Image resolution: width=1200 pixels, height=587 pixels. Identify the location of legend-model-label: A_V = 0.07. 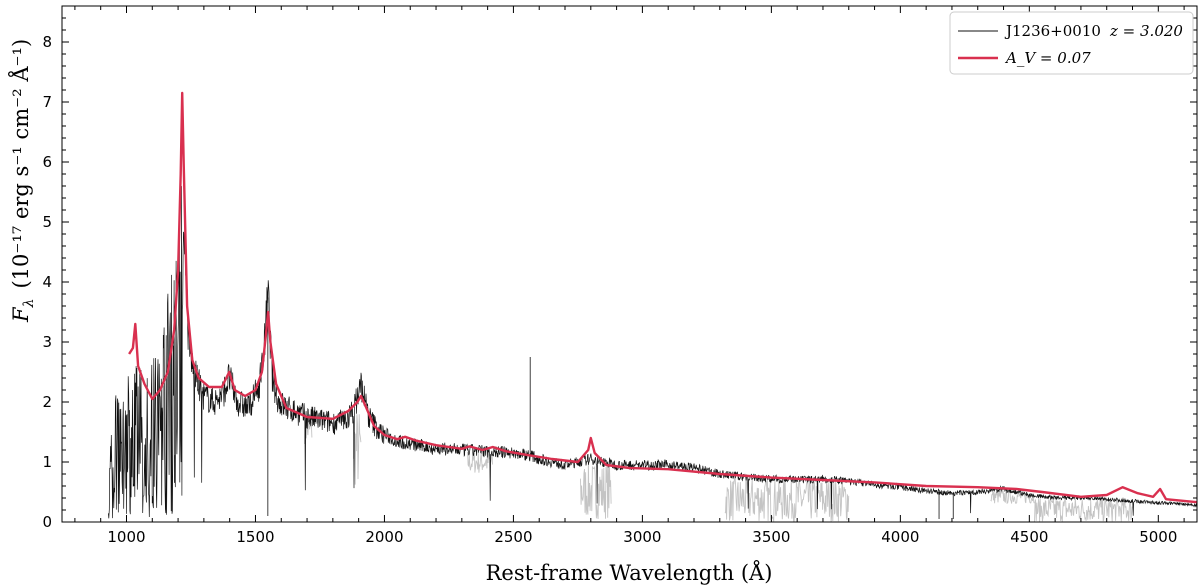
(1047, 58).